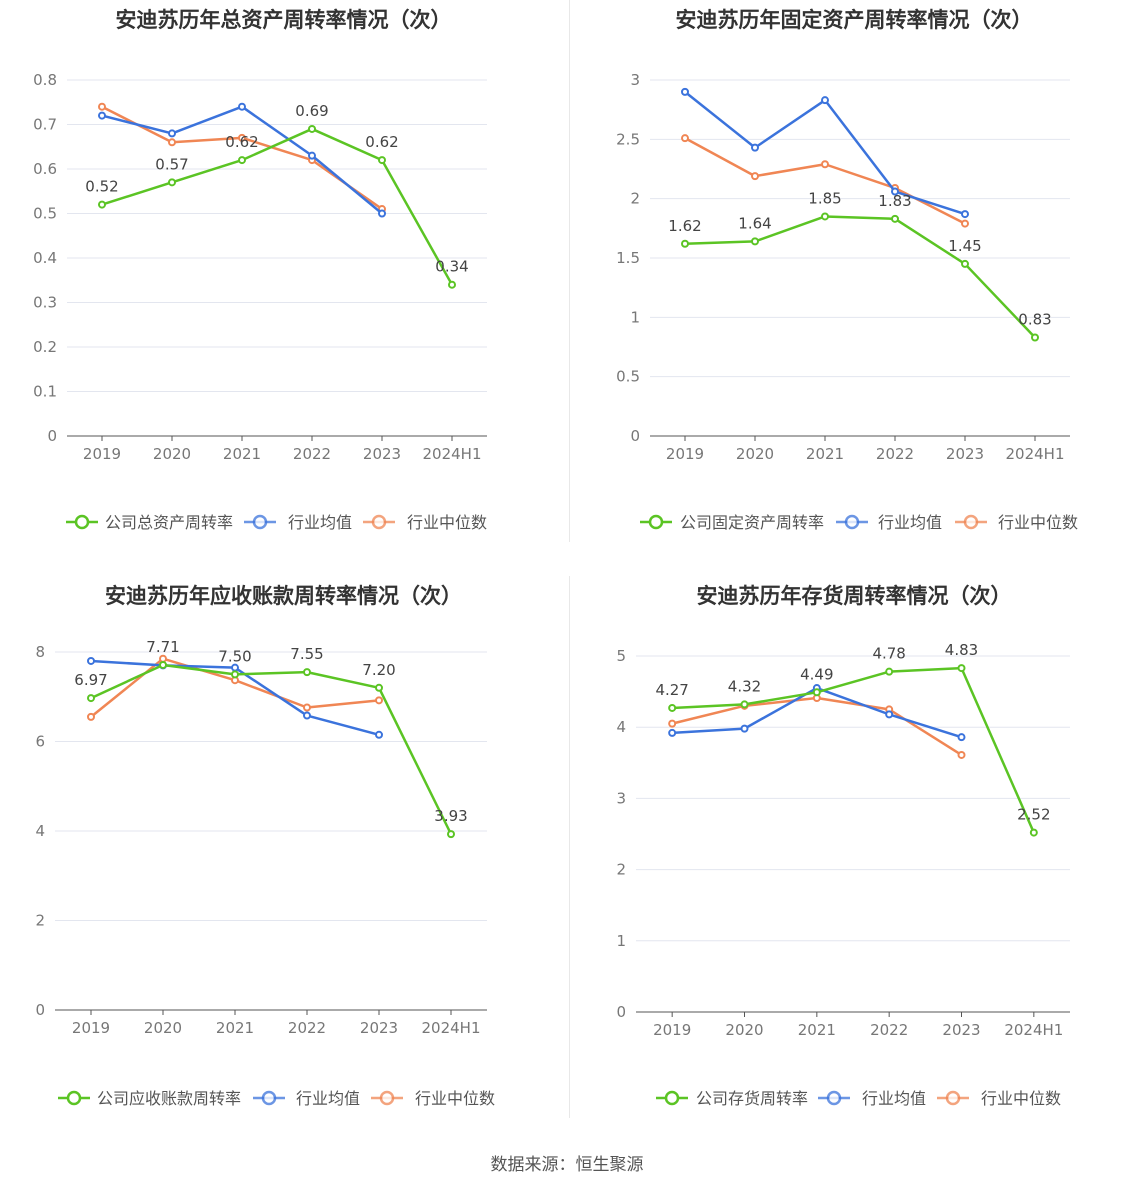  I want to click on y-tick-label: 1, so click(621, 941).